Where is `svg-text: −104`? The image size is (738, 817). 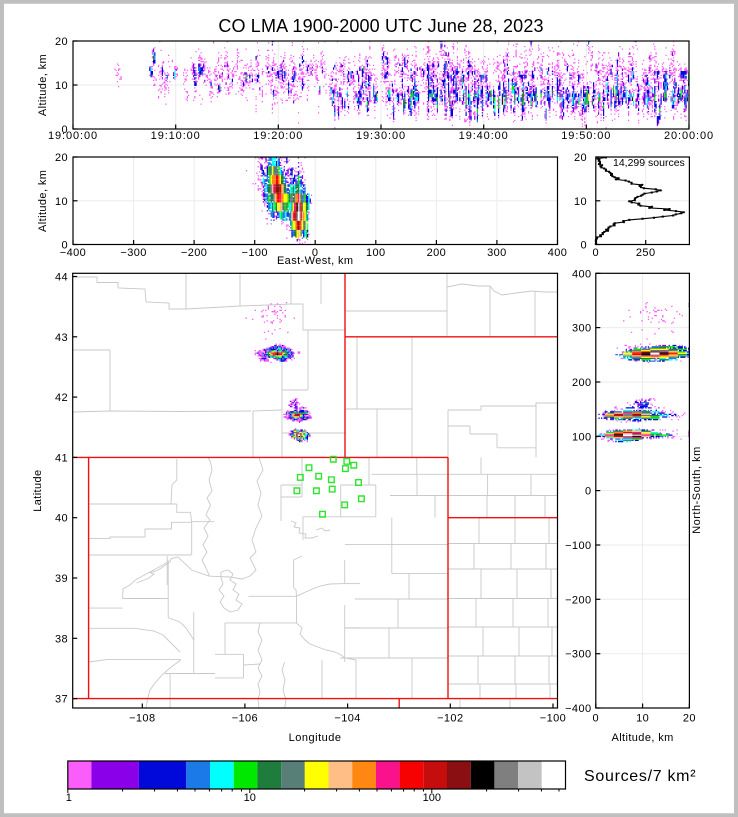
svg-text: −104 is located at coordinates (347, 719).